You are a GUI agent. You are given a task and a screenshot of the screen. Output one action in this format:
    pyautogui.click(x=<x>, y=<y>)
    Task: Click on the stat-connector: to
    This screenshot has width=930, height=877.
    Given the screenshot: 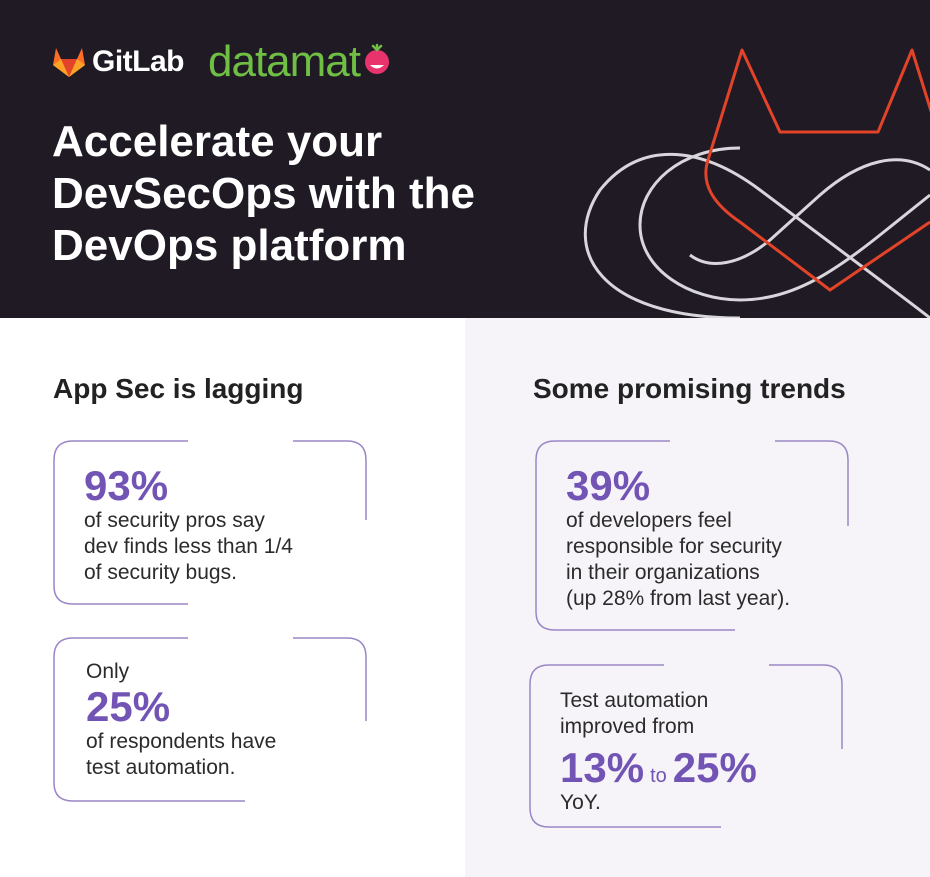 What is the action you would take?
    pyautogui.click(x=658, y=776)
    